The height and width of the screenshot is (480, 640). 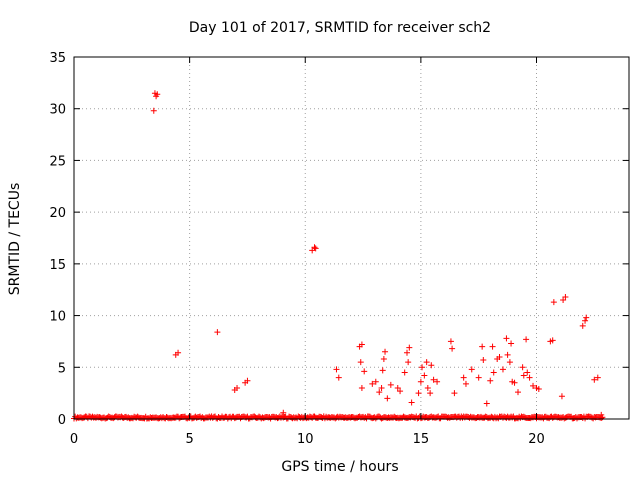 I want to click on x-tick-label: 5, so click(x=189, y=439).